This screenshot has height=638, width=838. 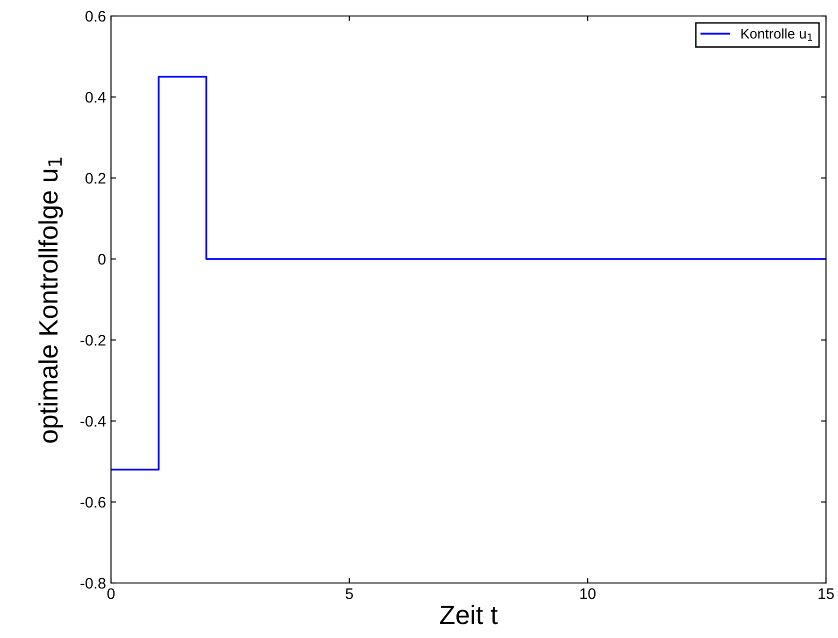 I want to click on y-tick-label: -0.8, so click(x=93, y=583).